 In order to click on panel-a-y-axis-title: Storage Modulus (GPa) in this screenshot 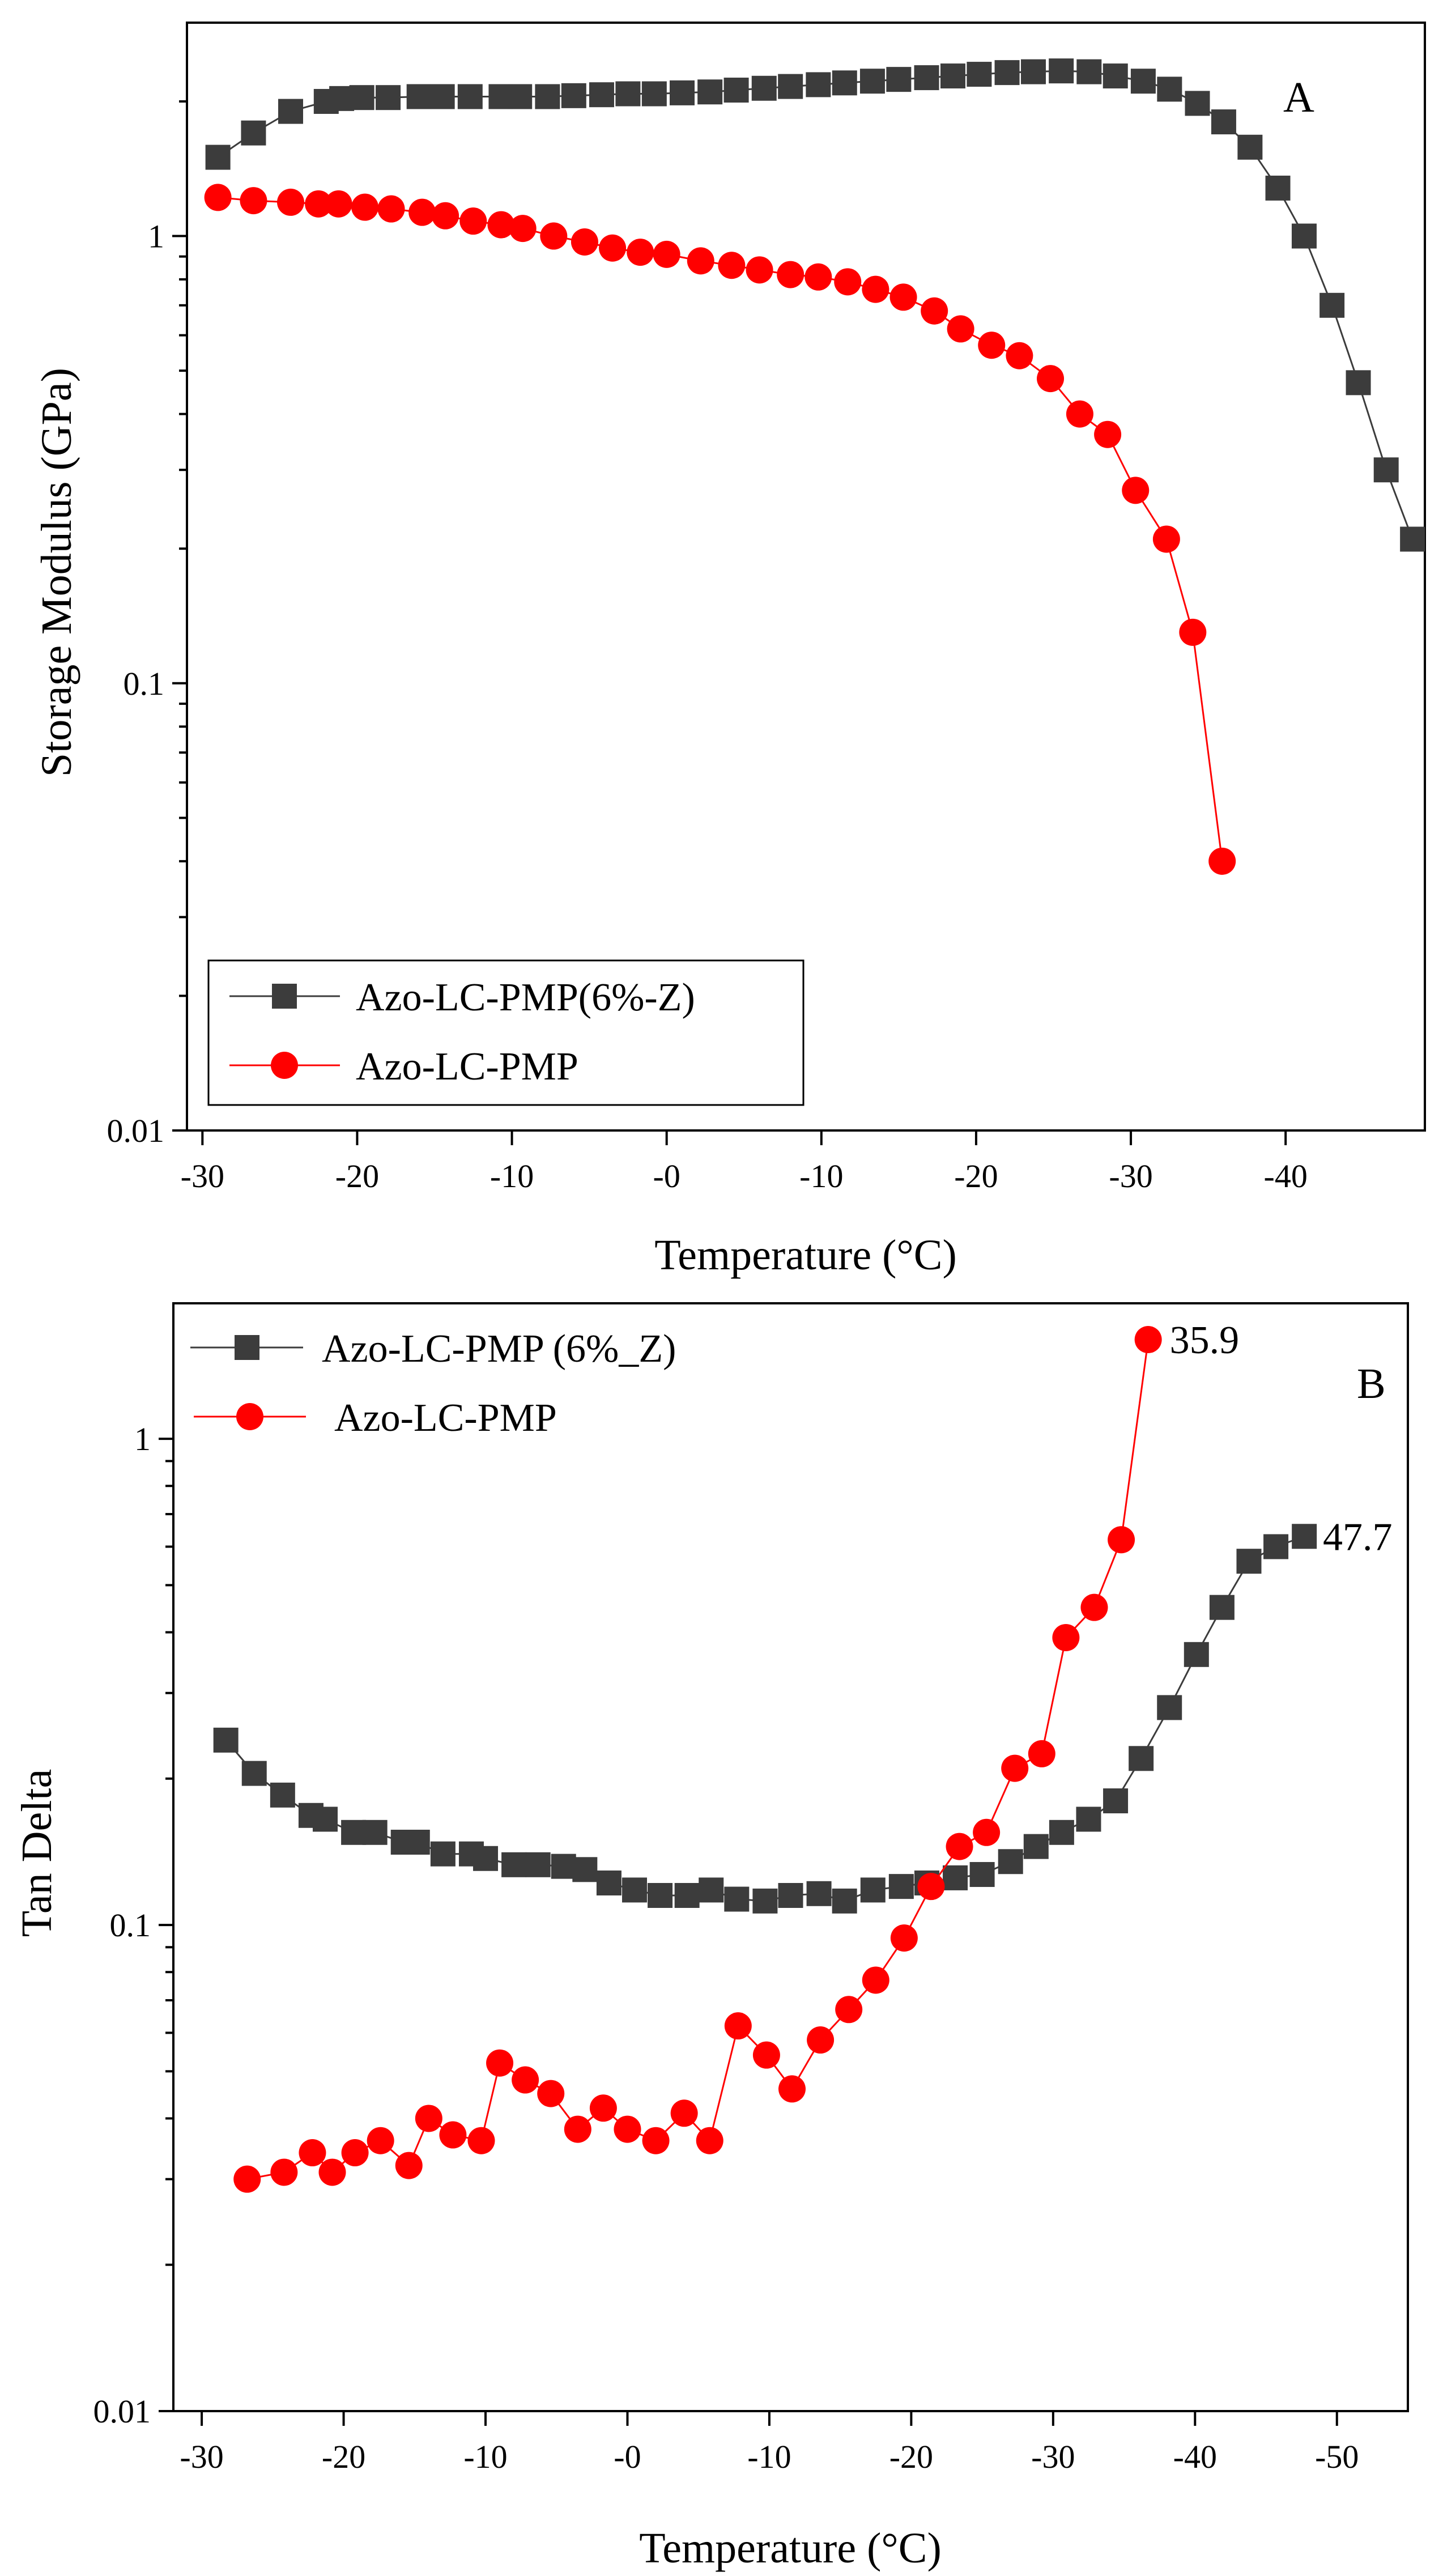, I will do `click(56, 572)`.